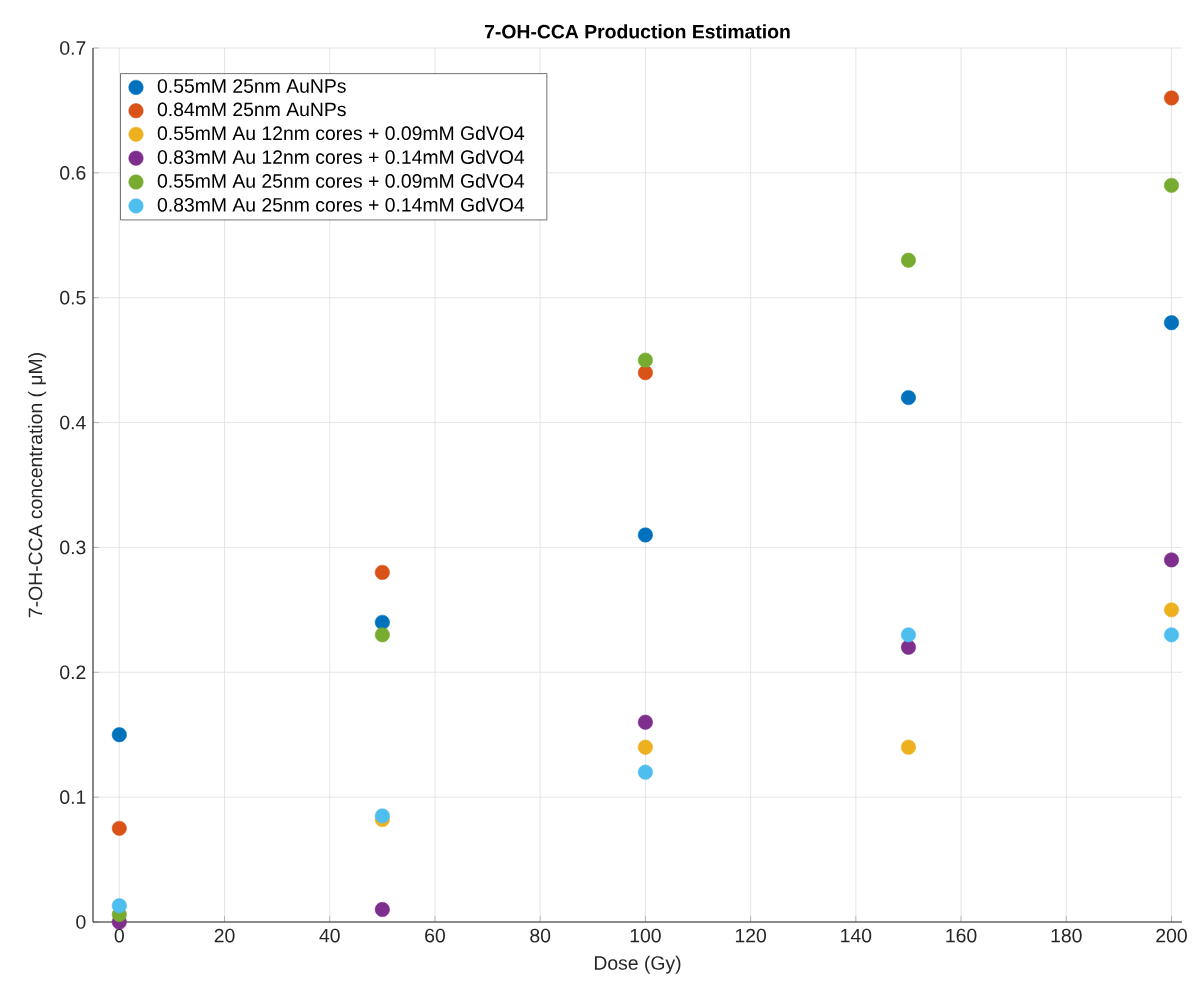 Image resolution: width=1196 pixels, height=1001 pixels. Describe the element at coordinates (540, 935) in the screenshot. I see `x-tick-label: 80` at that location.